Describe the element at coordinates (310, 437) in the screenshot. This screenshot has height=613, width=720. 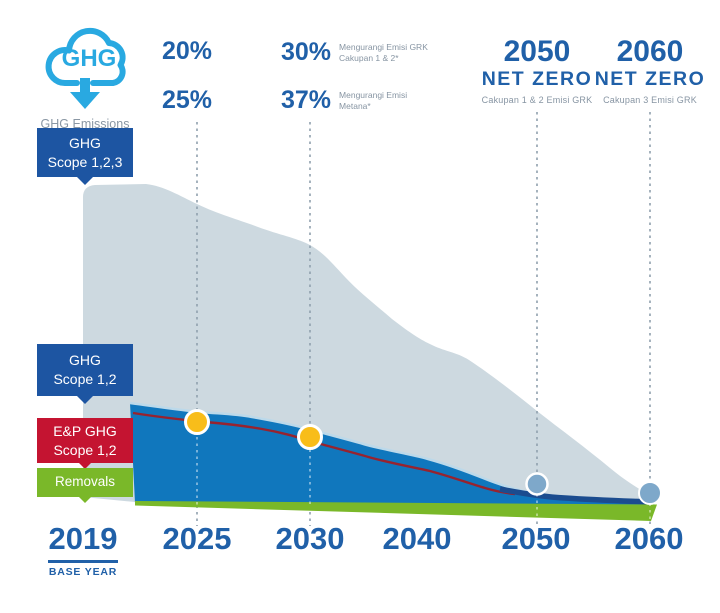
I see `milestone-dot-2030` at that location.